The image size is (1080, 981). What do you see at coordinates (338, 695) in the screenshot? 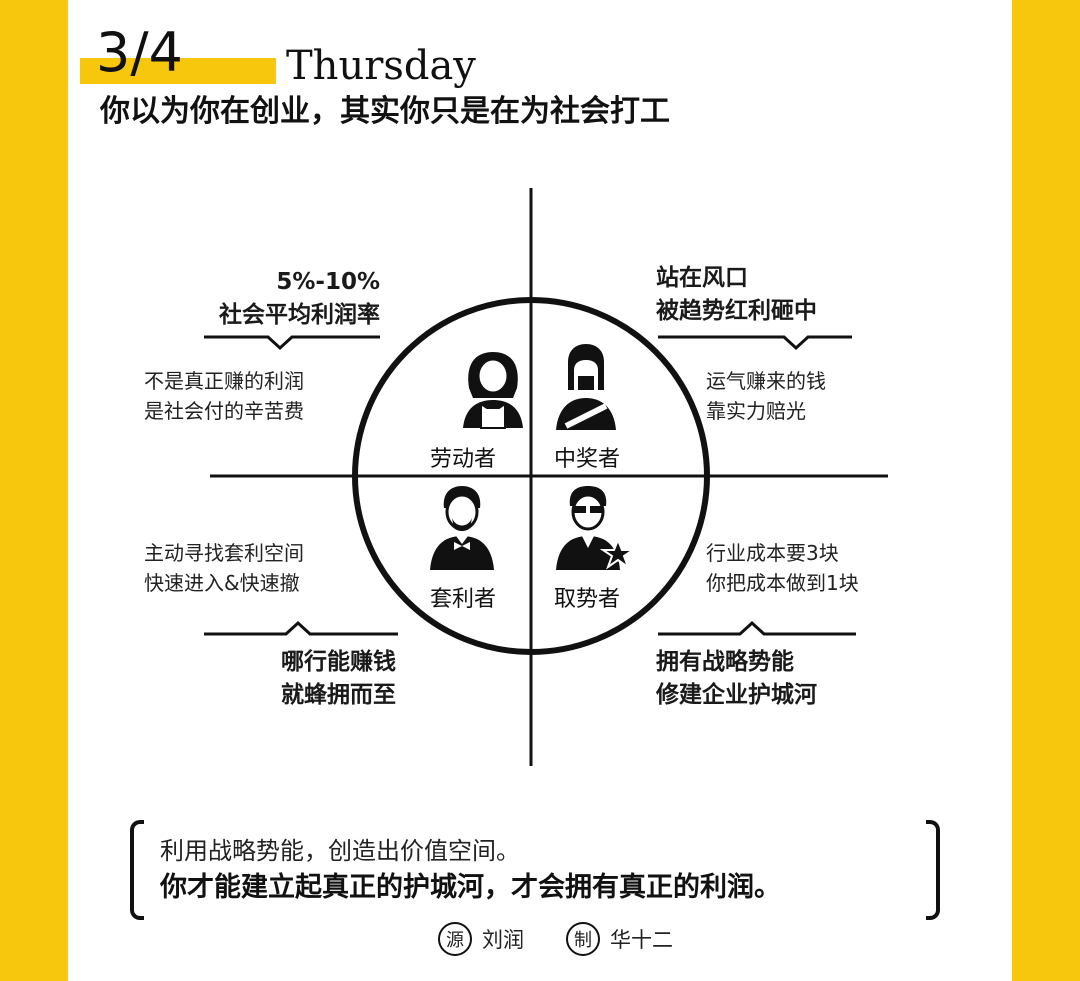
I see `bottom-left-title-line2: 就蜂拥而至` at bounding box center [338, 695].